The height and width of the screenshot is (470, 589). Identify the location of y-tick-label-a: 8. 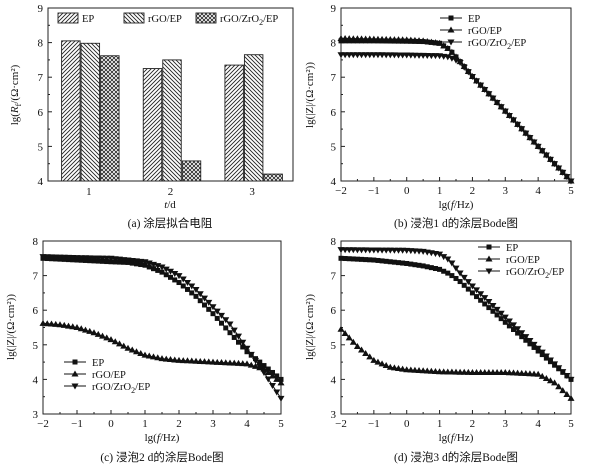
(41, 44).